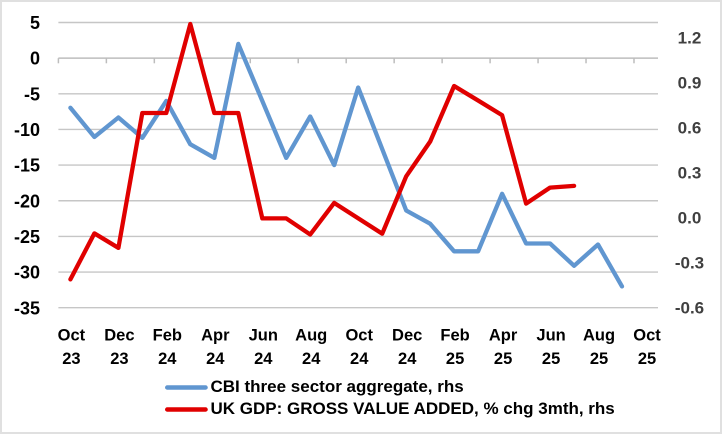  What do you see at coordinates (690, 218) in the screenshot?
I see `svg-text: 0.0` at bounding box center [690, 218].